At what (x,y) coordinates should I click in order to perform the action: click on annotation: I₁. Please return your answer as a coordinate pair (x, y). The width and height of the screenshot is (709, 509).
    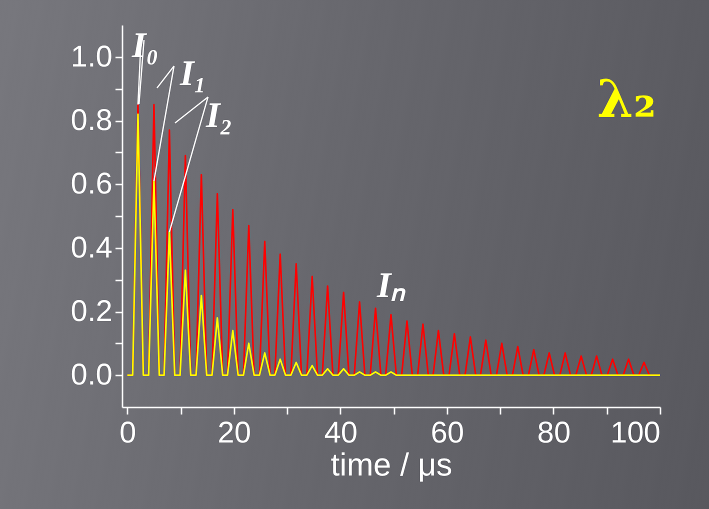
    Looking at the image, I should click on (193, 73).